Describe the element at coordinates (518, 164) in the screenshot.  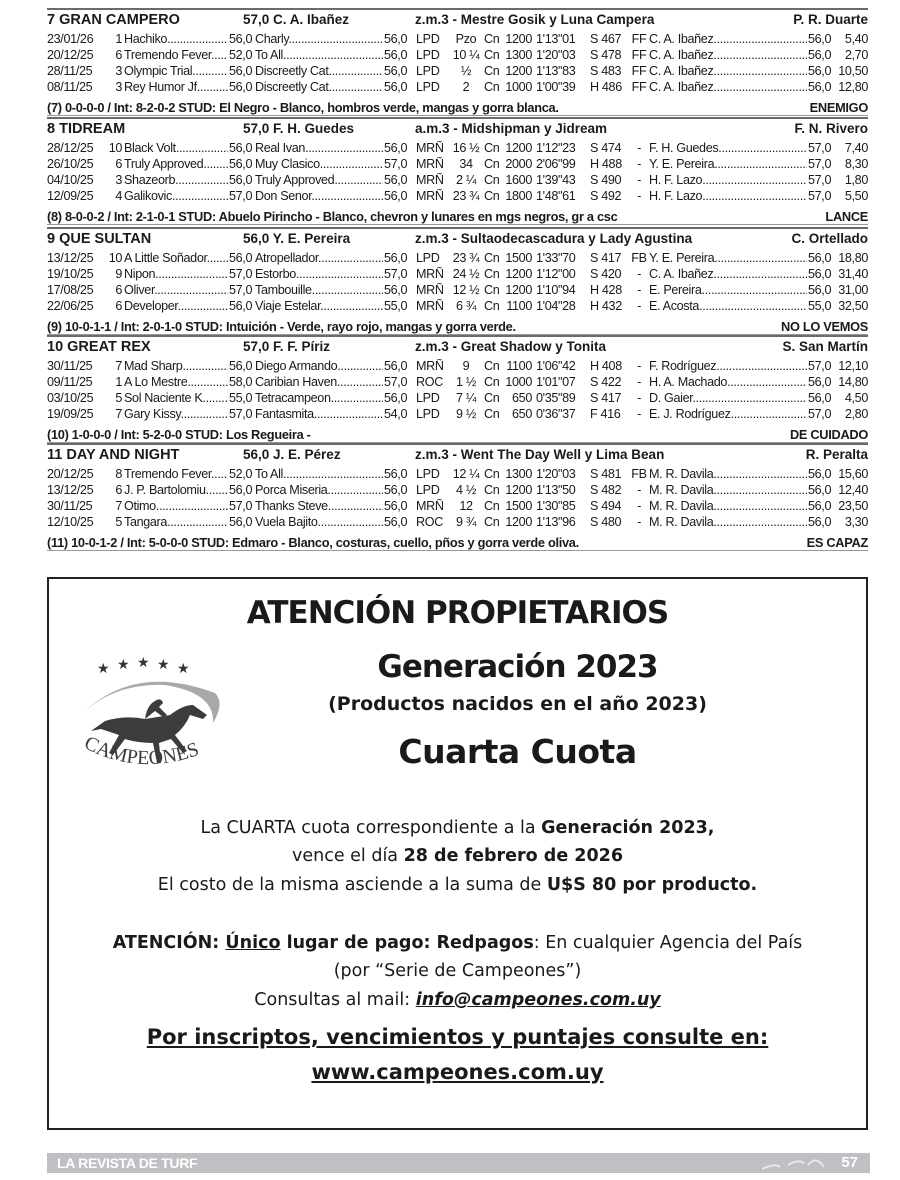
I see `cell-ds: 2000` at that location.